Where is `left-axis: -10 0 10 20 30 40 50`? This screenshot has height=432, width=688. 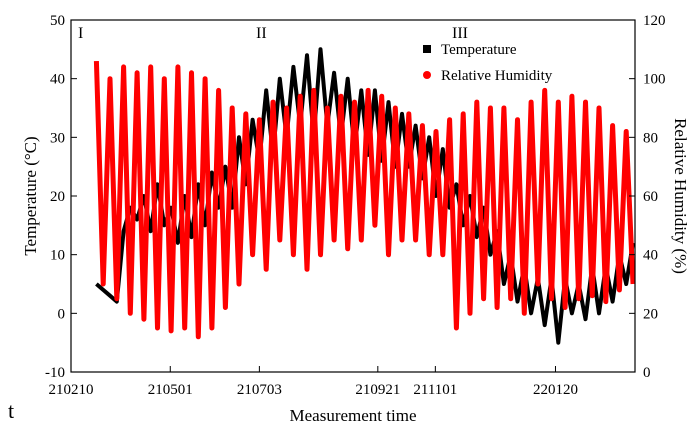
left-axis: -10 0 10 20 30 40 50 is located at coordinates (61, 197).